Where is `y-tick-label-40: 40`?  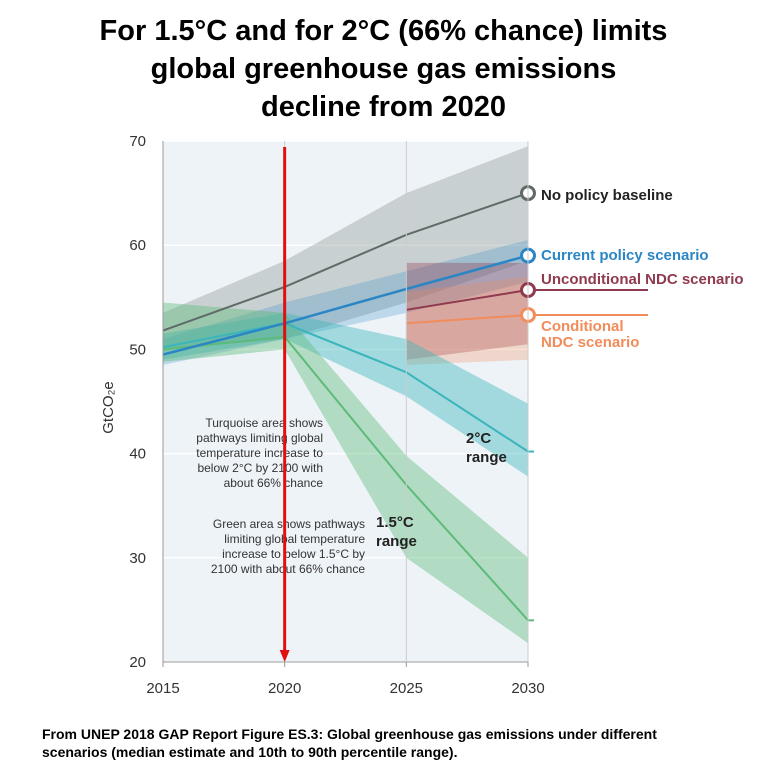 y-tick-label-40: 40 is located at coordinates (137, 454).